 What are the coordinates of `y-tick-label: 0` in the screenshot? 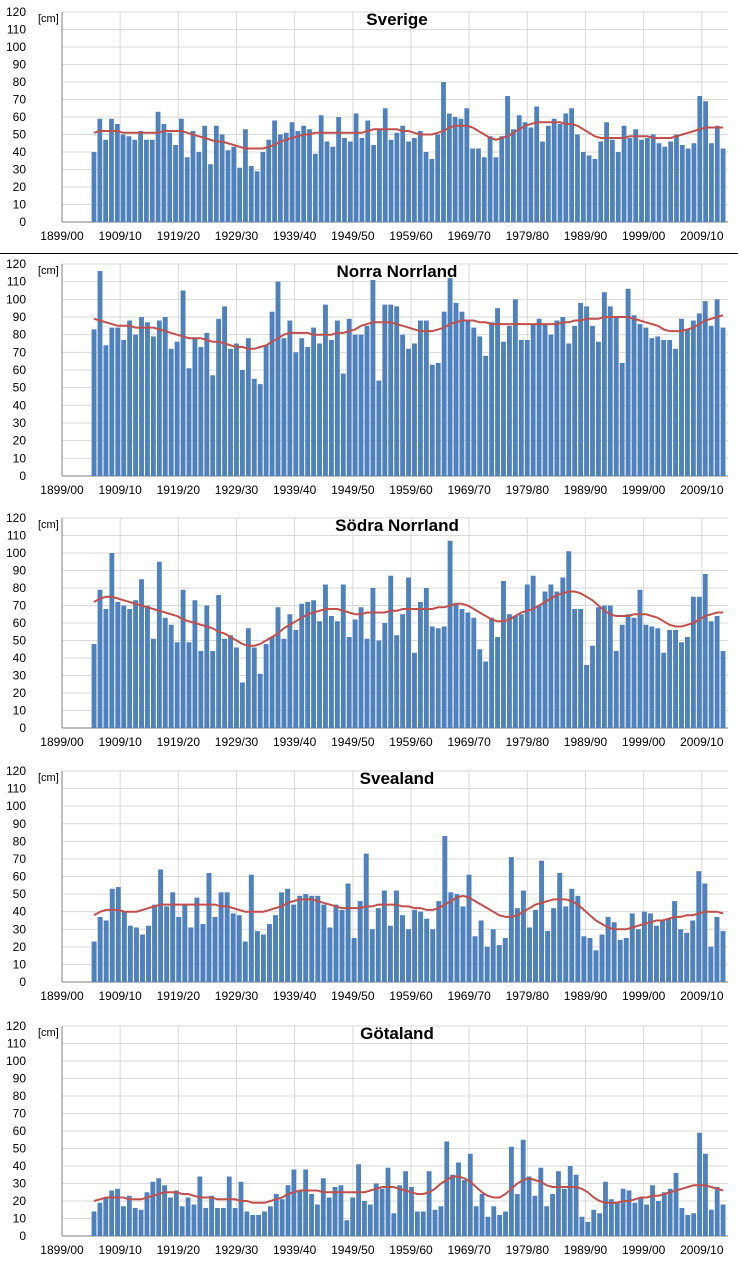 It's located at (22, 982).